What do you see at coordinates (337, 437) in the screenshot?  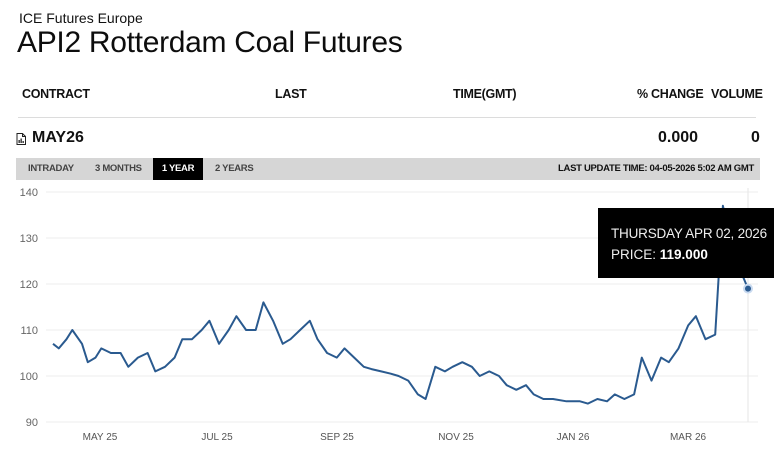 I see `svg-text: SEP 25` at bounding box center [337, 437].